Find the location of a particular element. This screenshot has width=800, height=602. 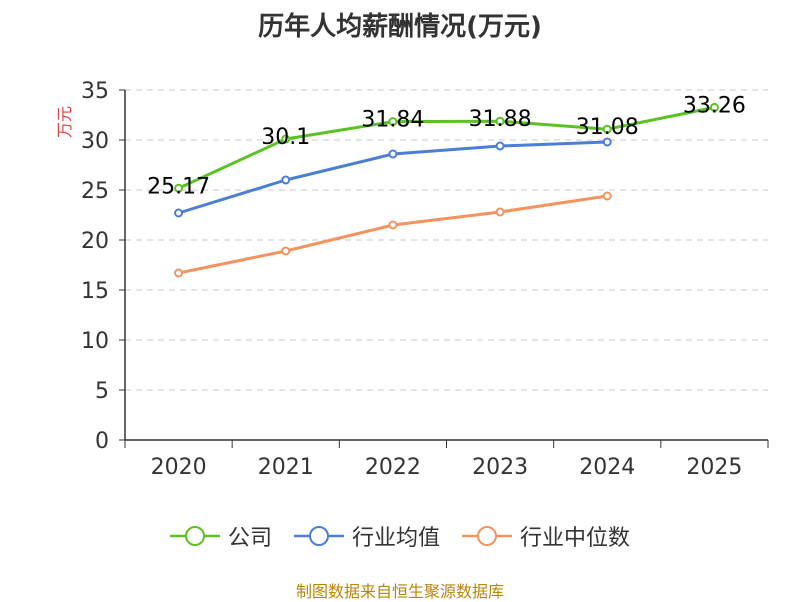

point-2-2021 is located at coordinates (286, 251).